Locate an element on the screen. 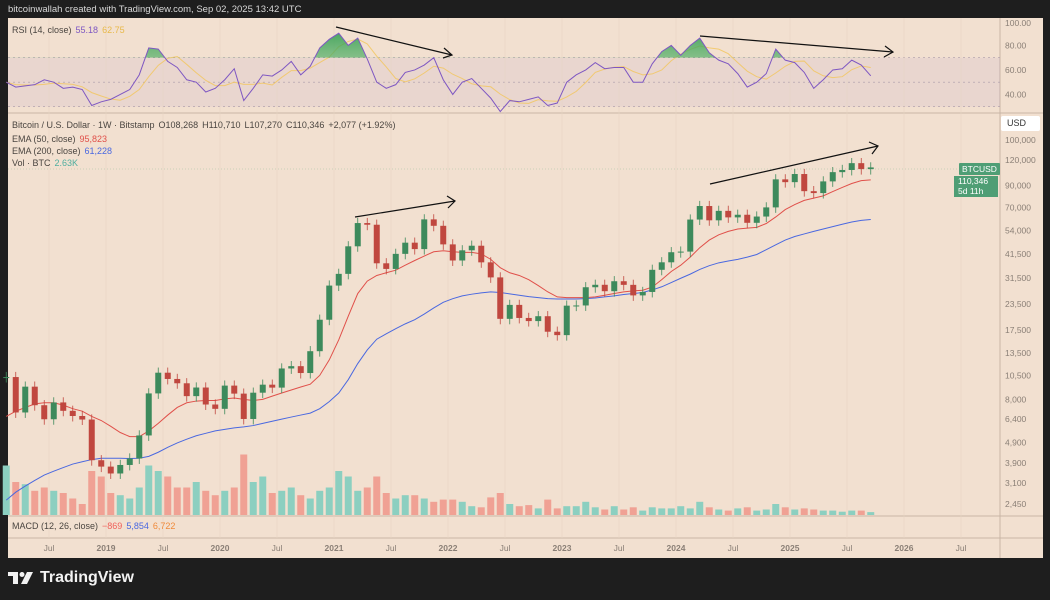 The image size is (1050, 600). symbol-price-tag: BTCUSD is located at coordinates (979, 169).